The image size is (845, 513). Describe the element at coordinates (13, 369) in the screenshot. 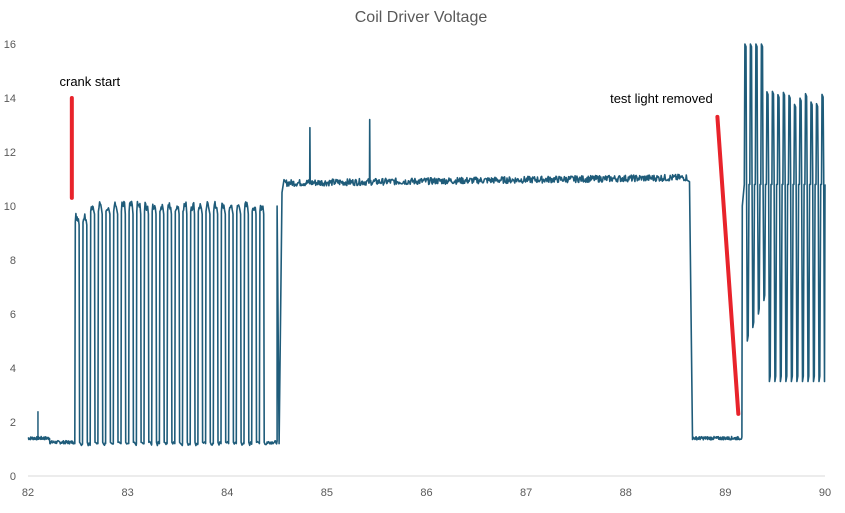

I see `y-tick-label: 4` at that location.